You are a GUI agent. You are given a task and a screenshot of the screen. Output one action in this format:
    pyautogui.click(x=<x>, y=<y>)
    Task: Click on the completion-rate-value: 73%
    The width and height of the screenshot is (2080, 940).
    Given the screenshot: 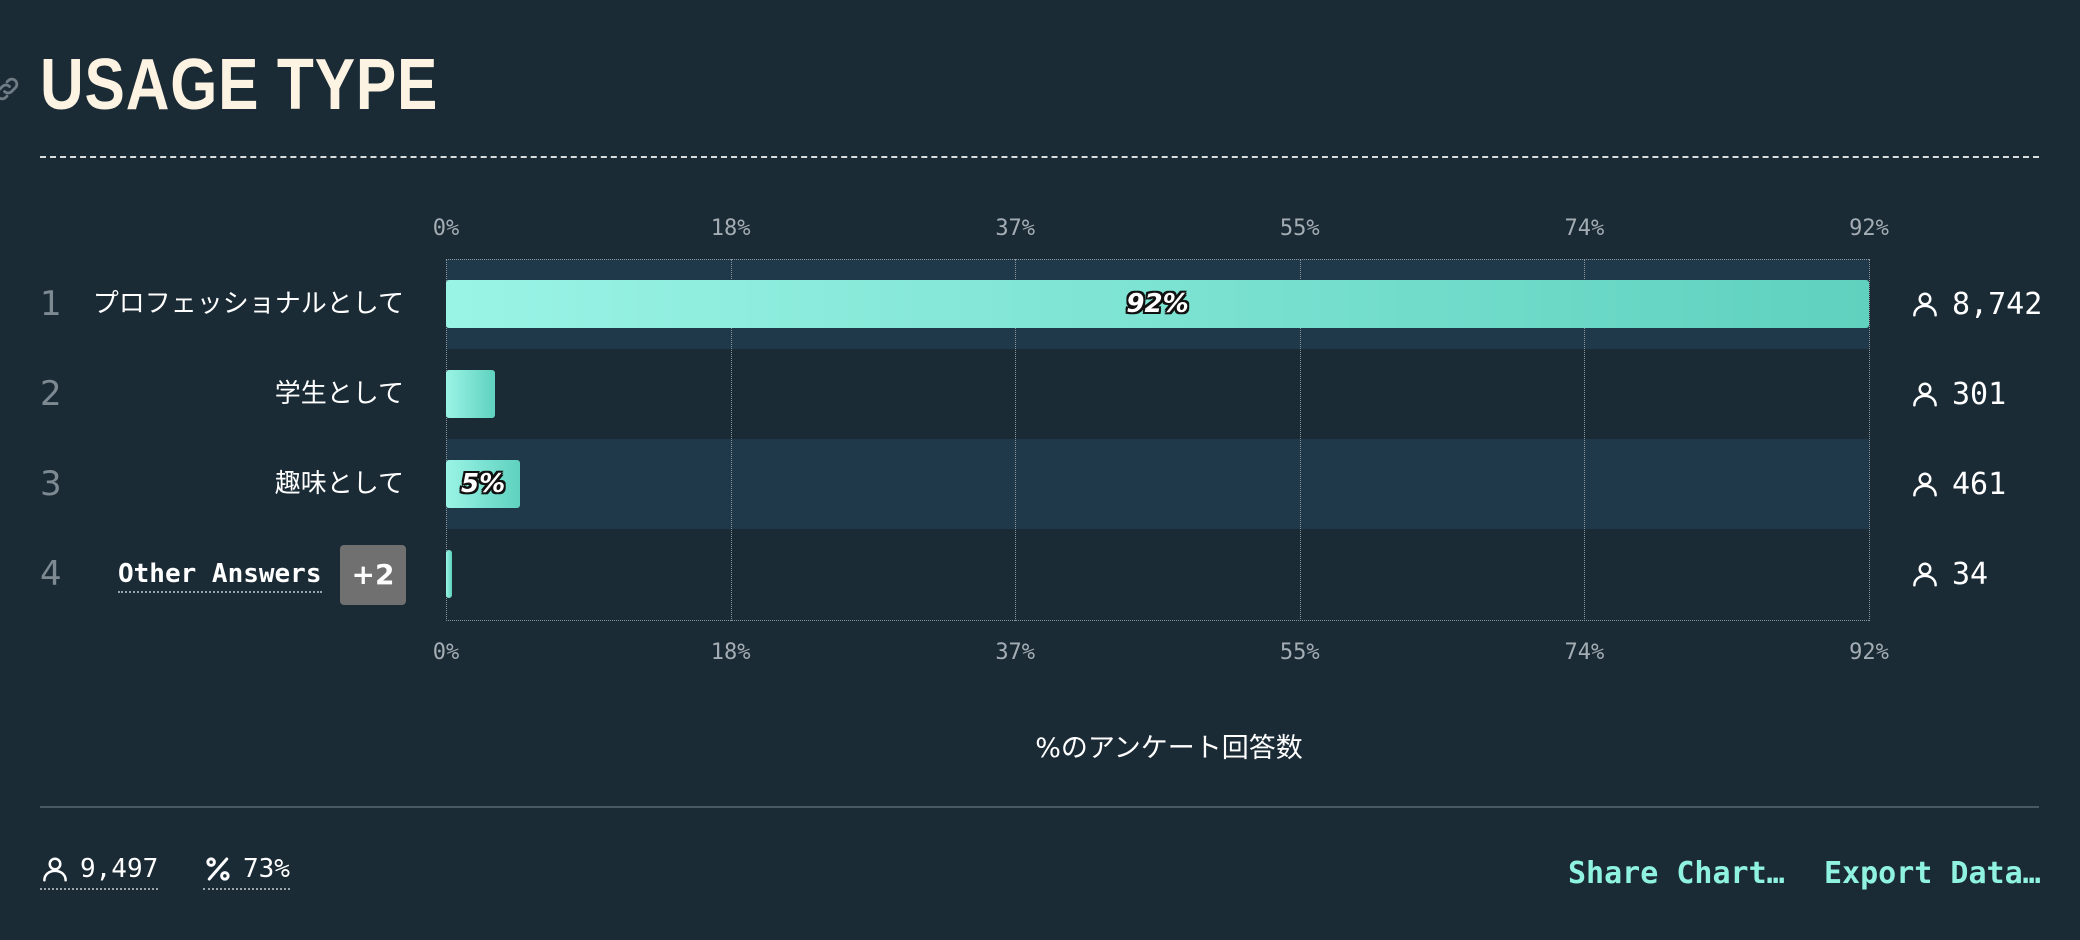 What is the action you would take?
    pyautogui.click(x=266, y=869)
    